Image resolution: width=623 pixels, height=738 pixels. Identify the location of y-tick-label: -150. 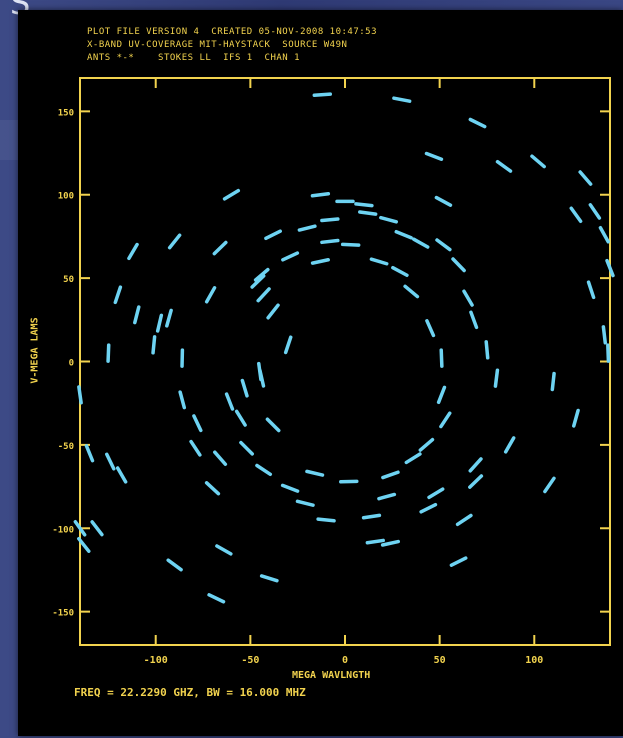
(63, 614).